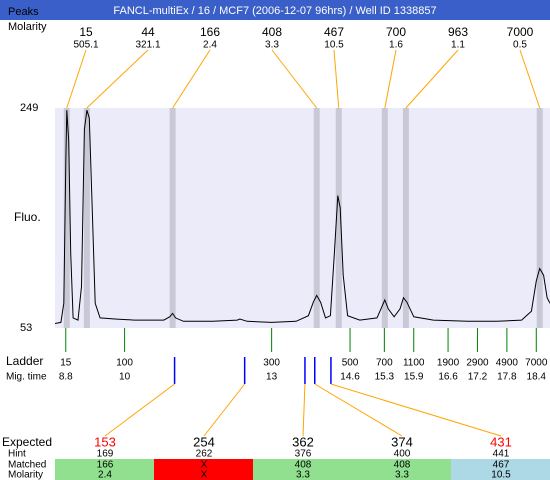 This screenshot has height=480, width=550. Describe the element at coordinates (210, 45) in the screenshot. I see `peak-molarity: 2.4` at that location.